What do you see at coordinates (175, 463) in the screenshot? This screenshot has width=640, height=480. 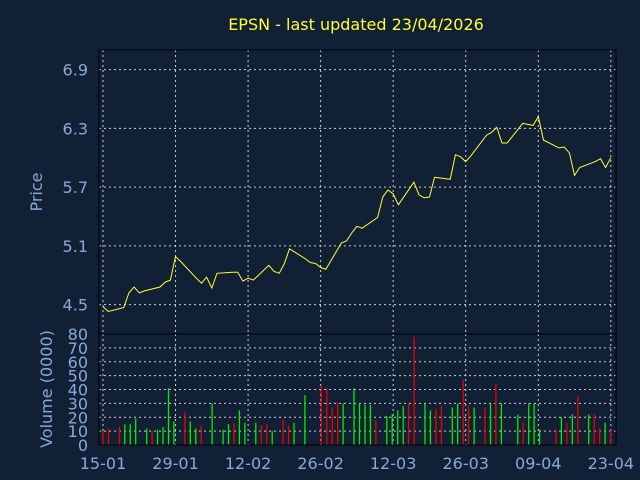 I see `x-tick-label: 29-01` at bounding box center [175, 463].